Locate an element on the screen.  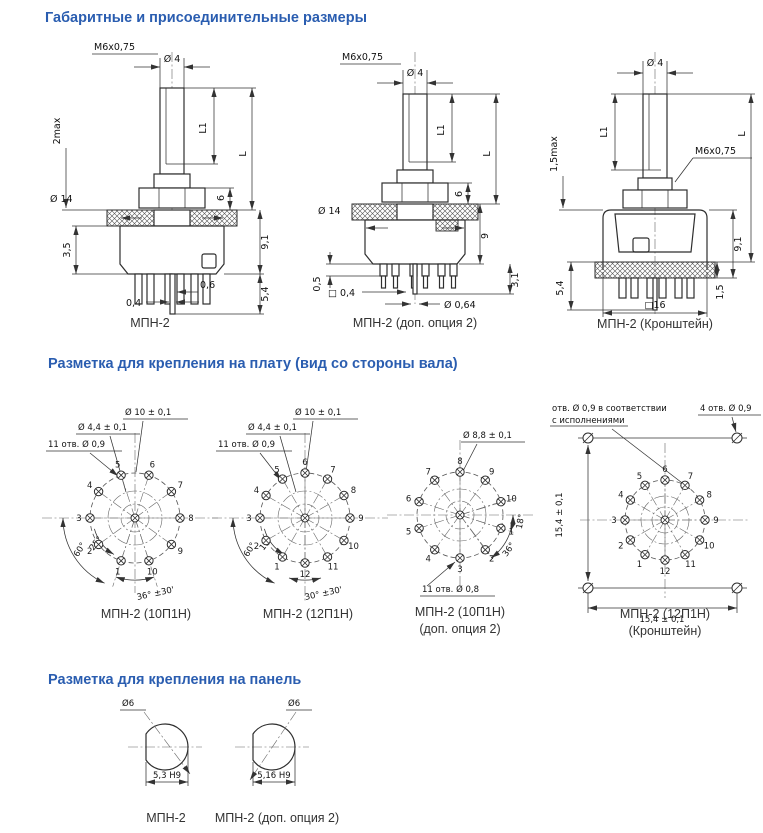
section-title-dimensions: Габаритные и присоединительные размеры is located at coordinates (206, 18).